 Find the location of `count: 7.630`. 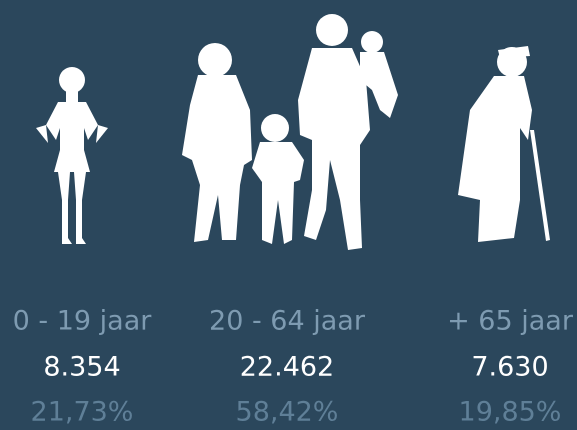

count: 7.630 is located at coordinates (509, 367).